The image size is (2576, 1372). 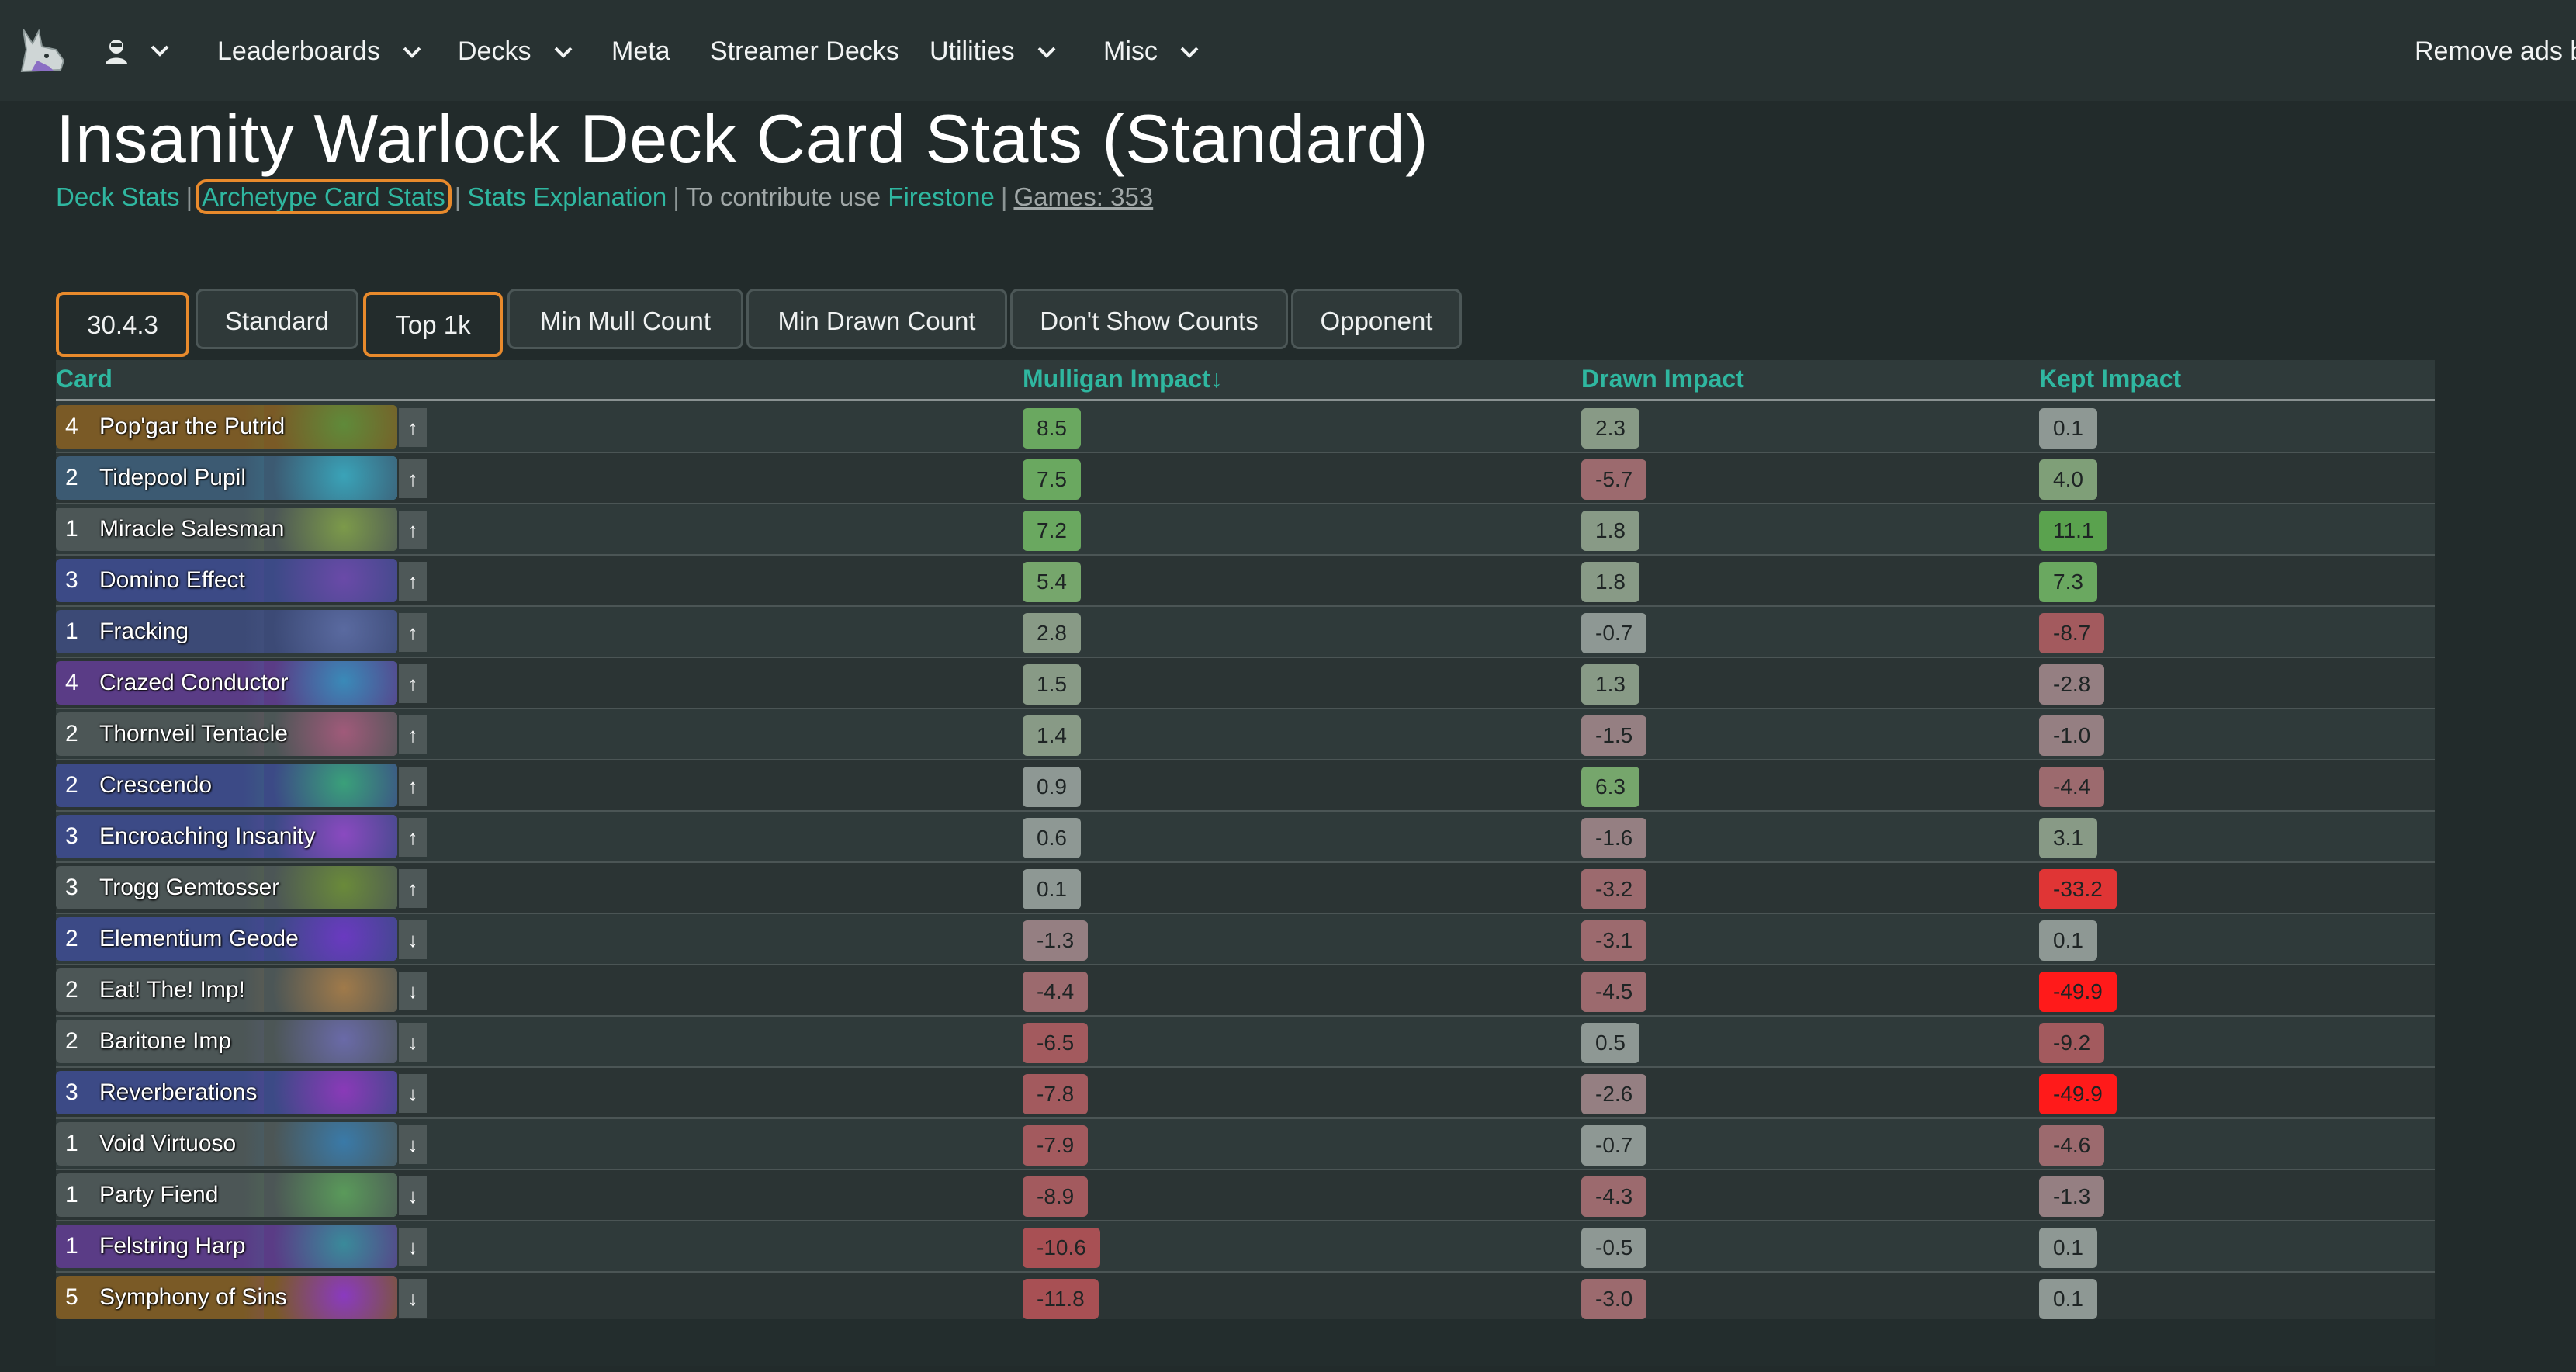 What do you see at coordinates (2068, 941) in the screenshot?
I see `kept-impact-value: 0.1` at bounding box center [2068, 941].